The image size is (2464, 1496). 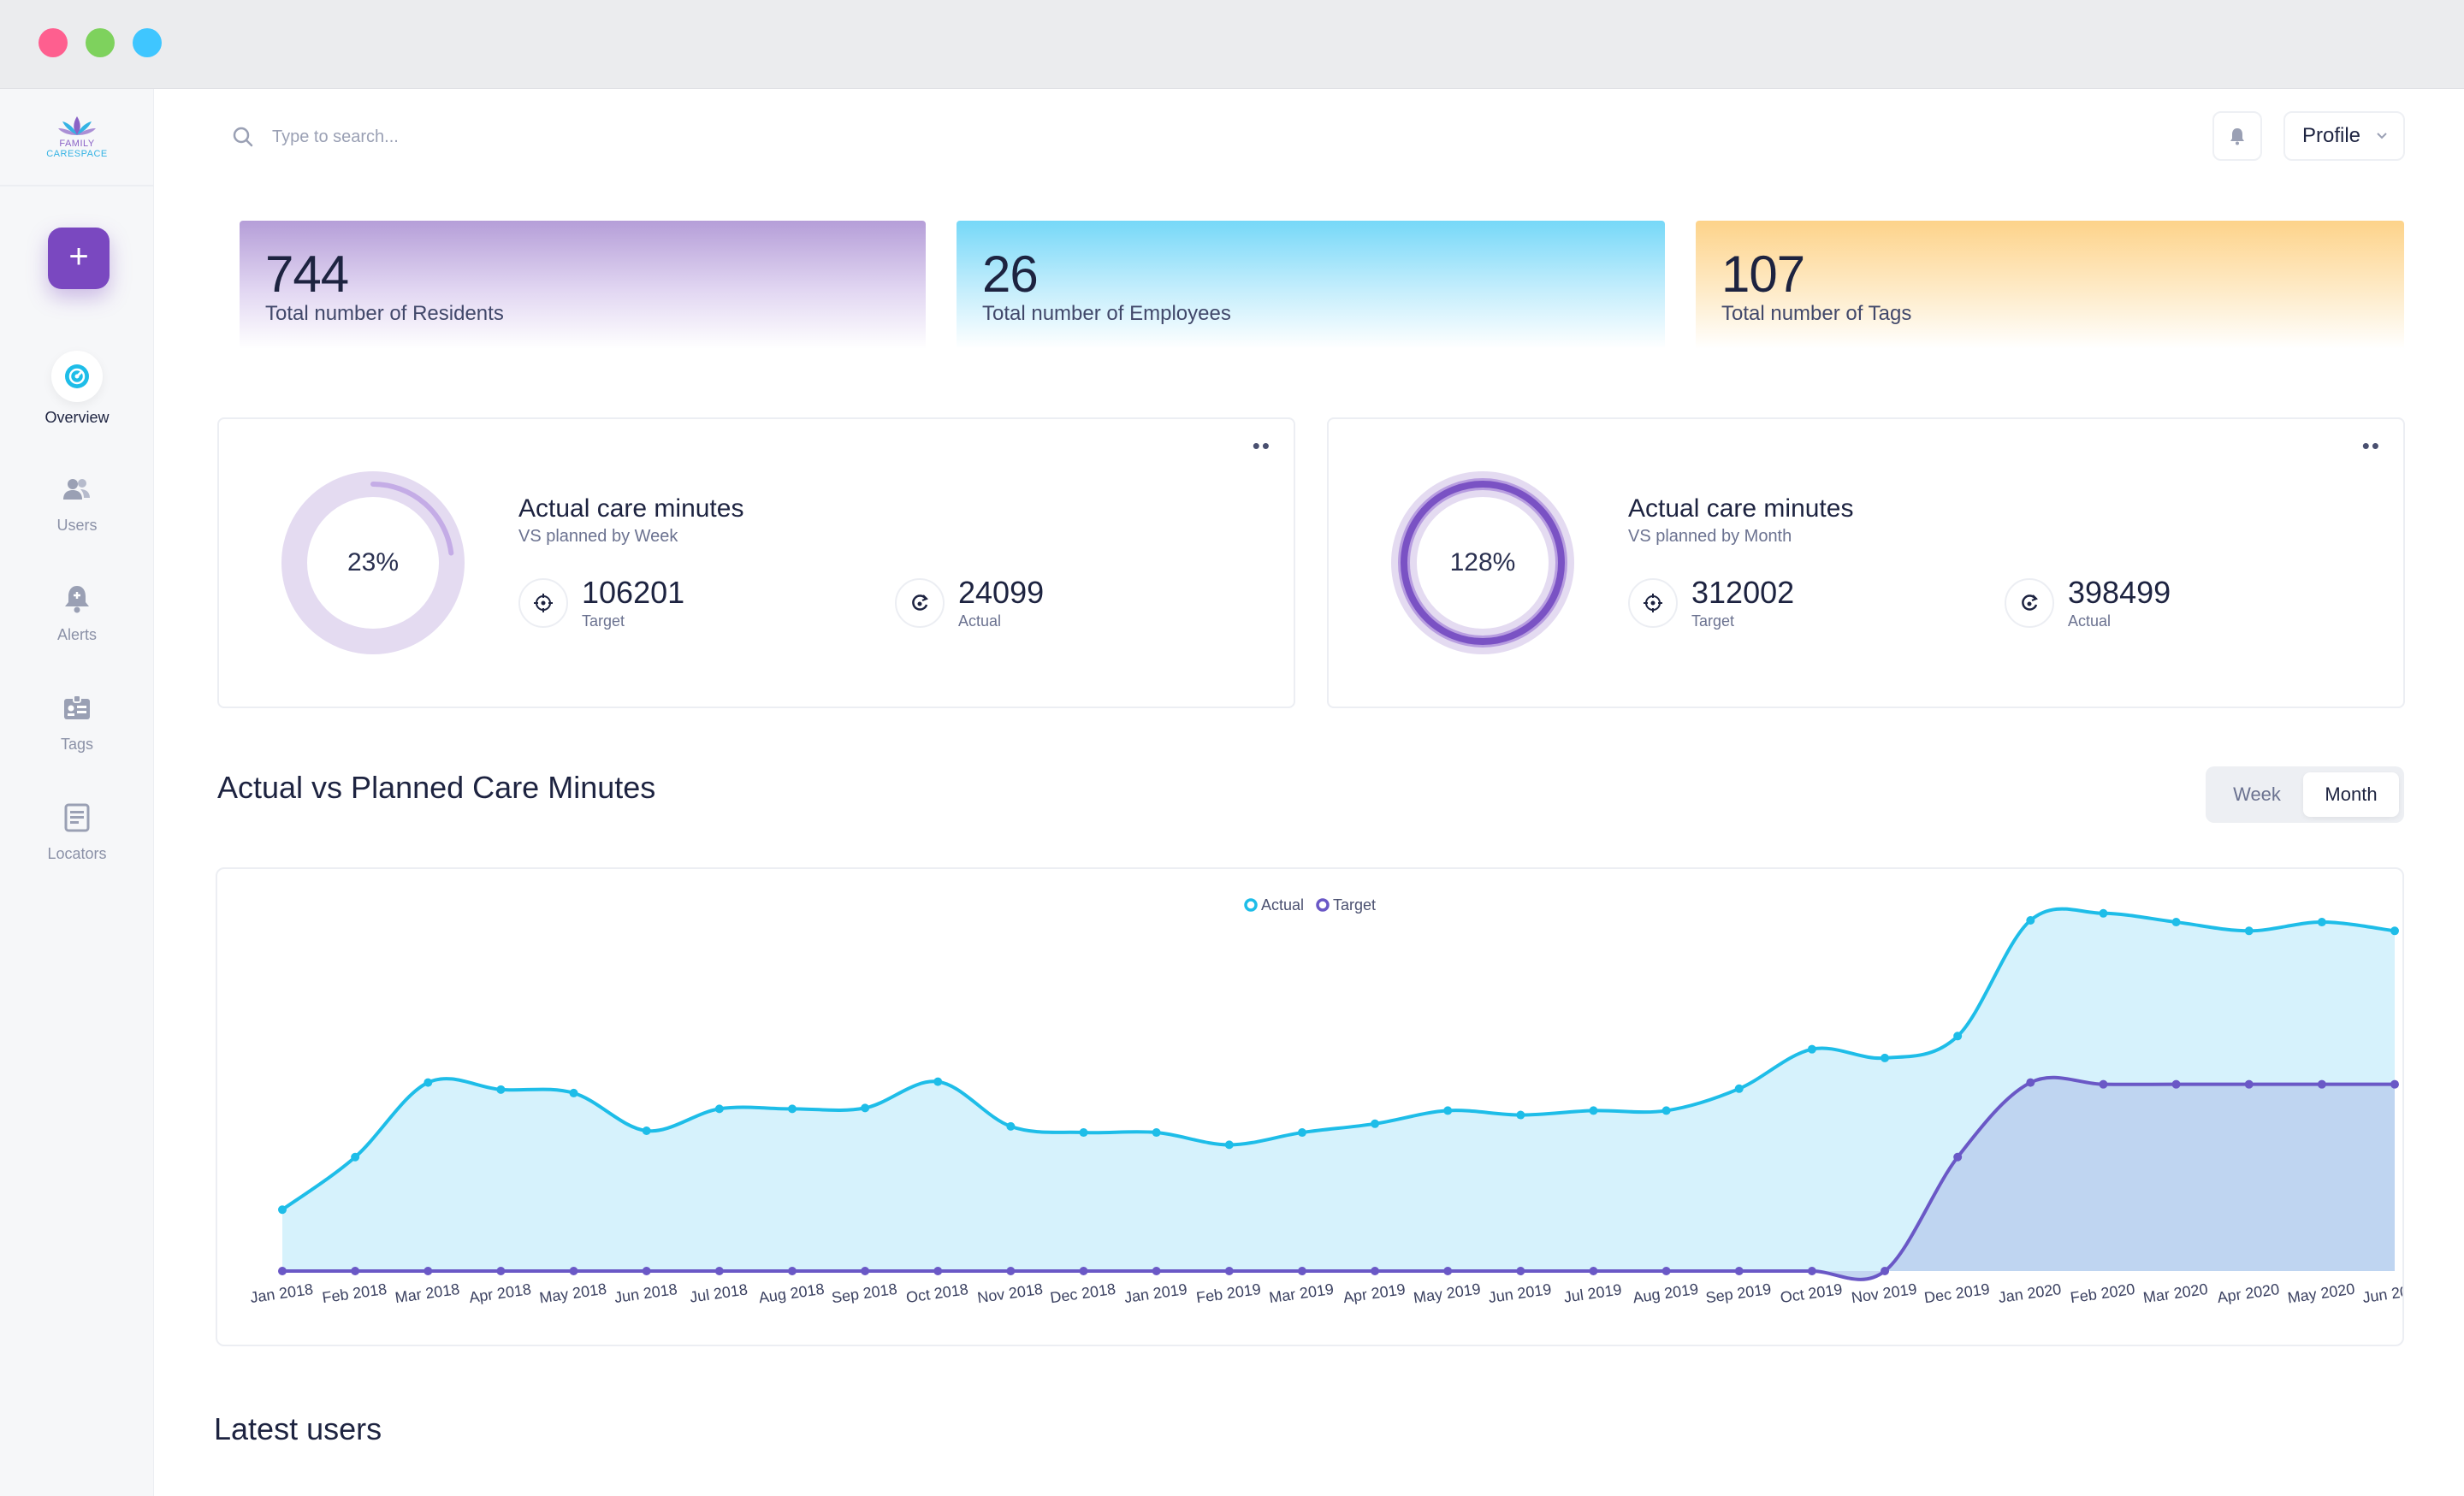 I want to click on sidebar-item-locators: Locators, so click(x=77, y=832).